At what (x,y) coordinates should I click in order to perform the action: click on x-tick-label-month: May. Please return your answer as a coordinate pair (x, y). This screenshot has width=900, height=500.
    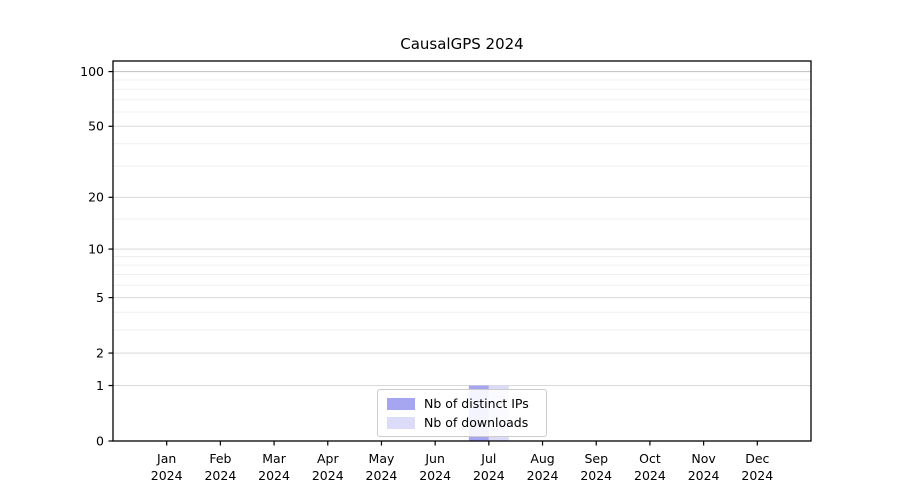
    Looking at the image, I should click on (382, 458).